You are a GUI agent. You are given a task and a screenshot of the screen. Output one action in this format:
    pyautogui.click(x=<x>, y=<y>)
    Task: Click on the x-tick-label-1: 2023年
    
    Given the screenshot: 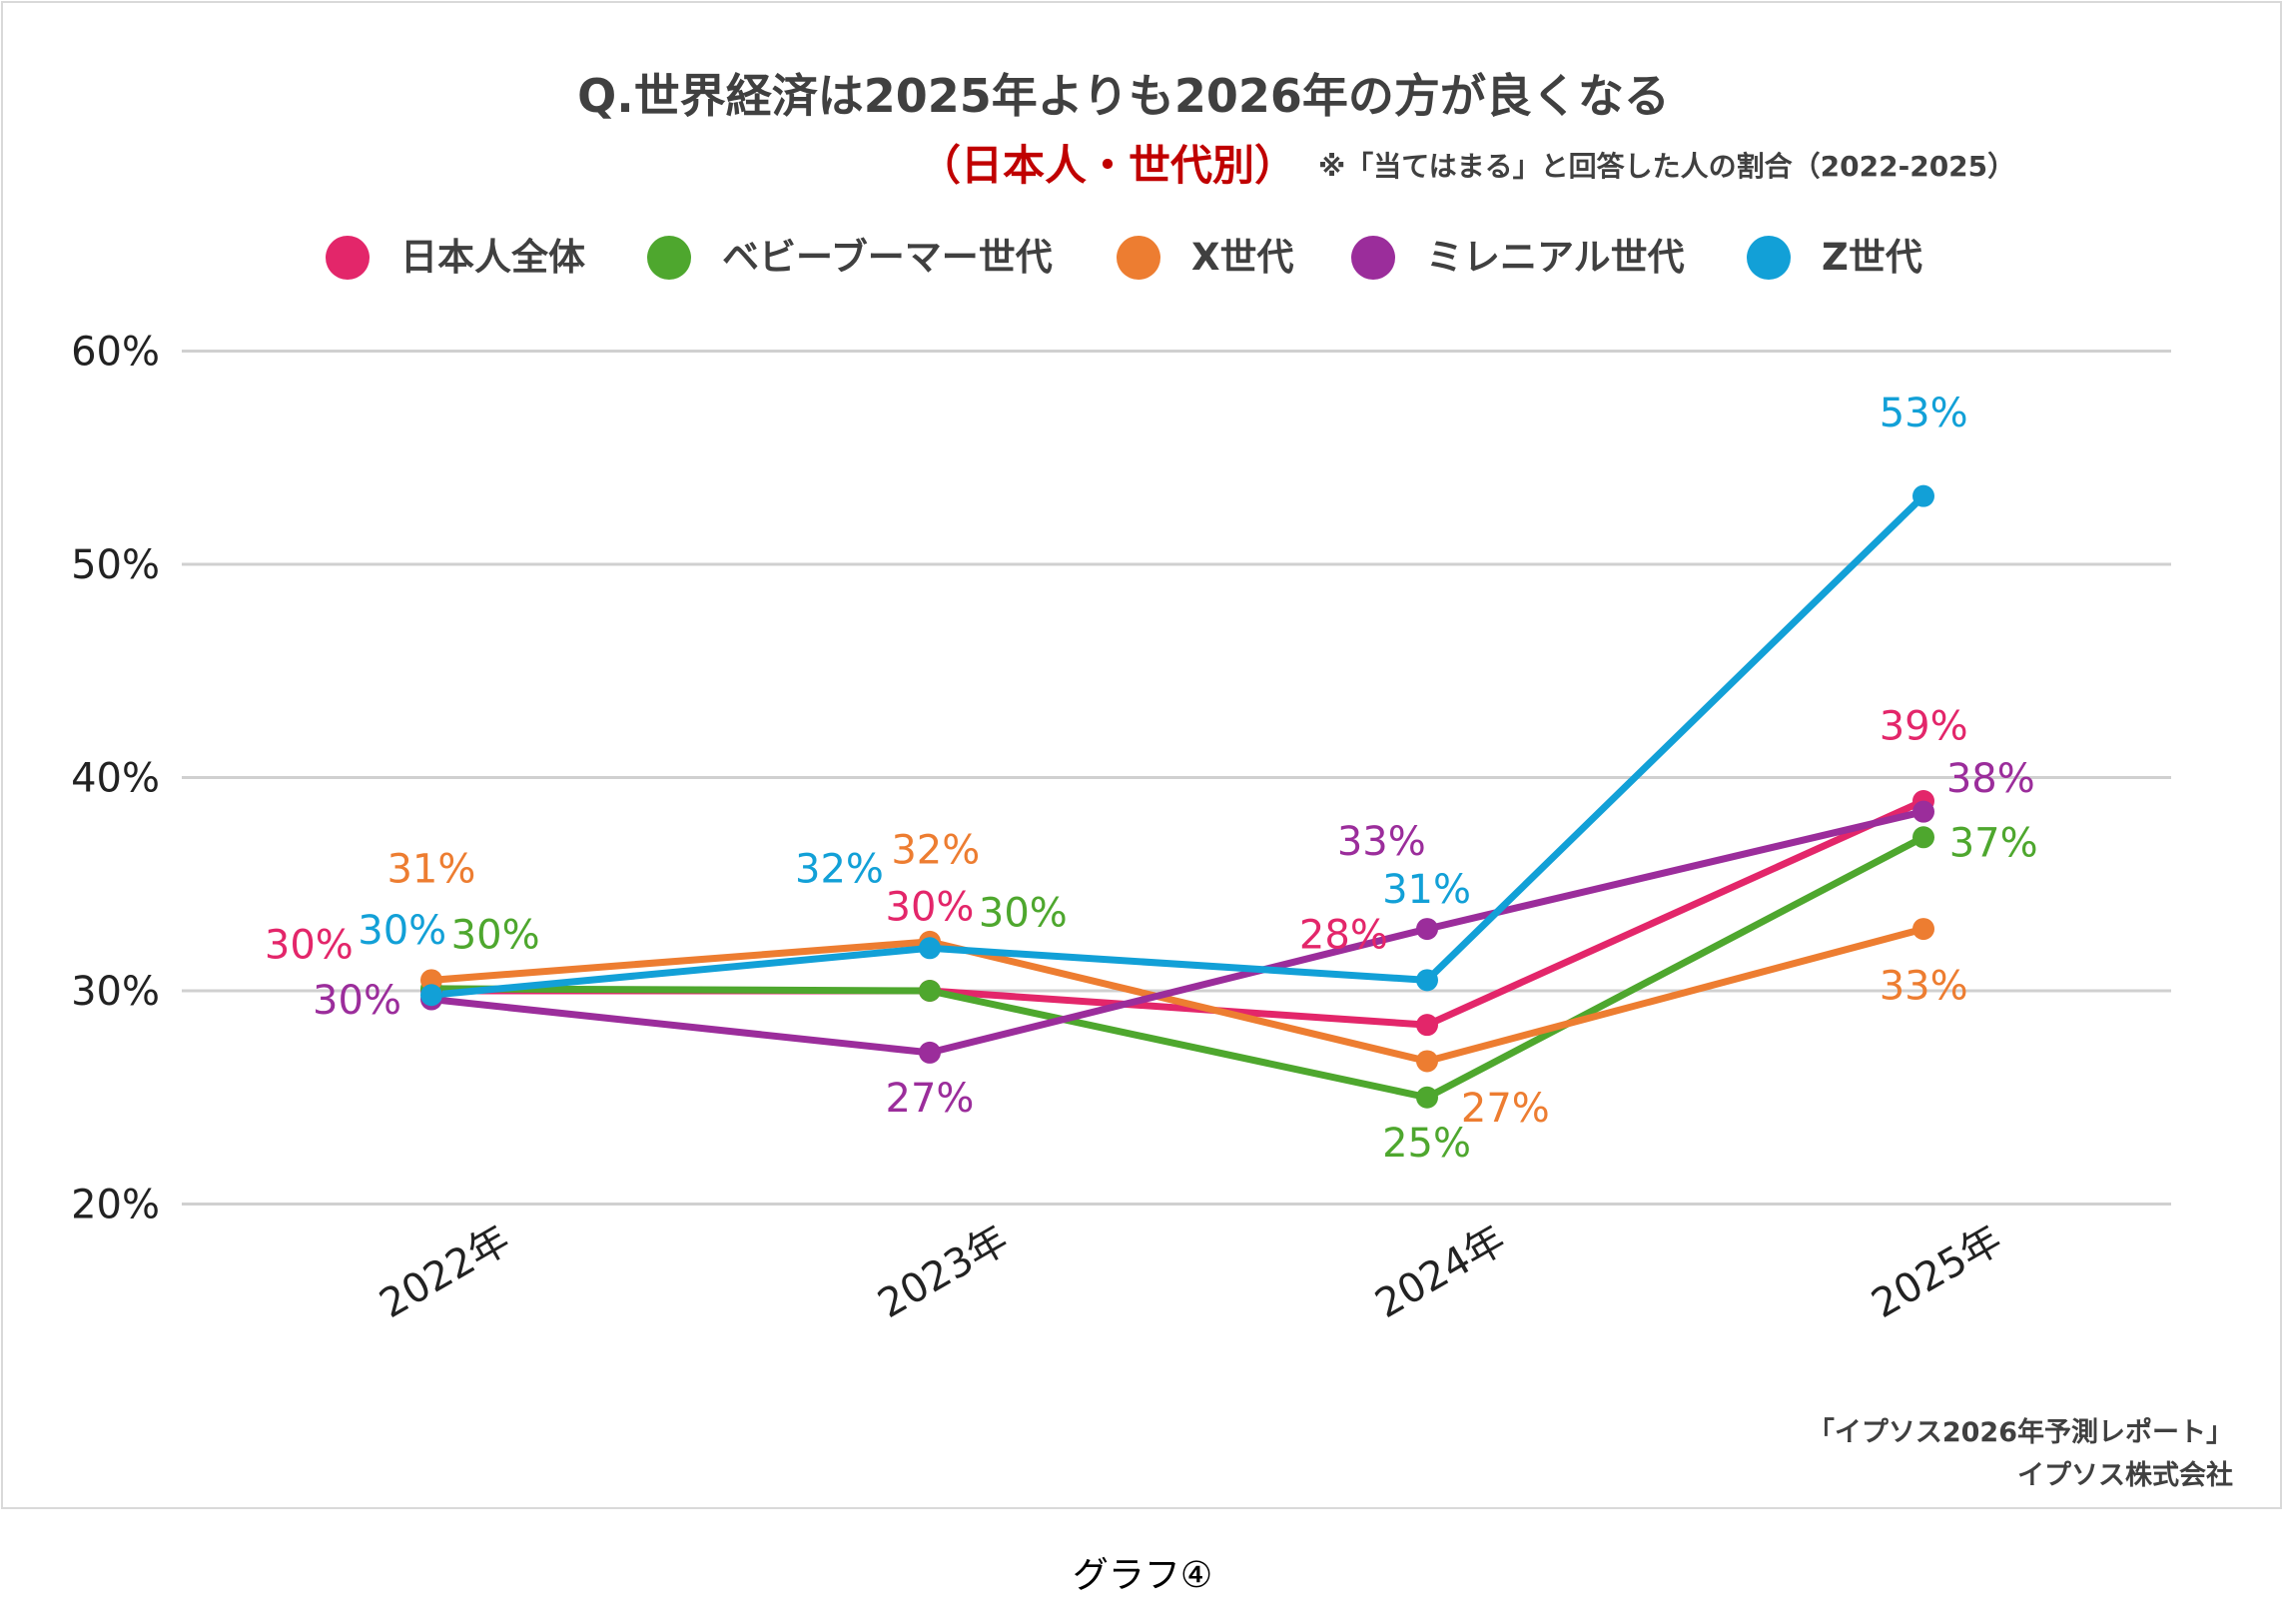 What is the action you would take?
    pyautogui.click(x=944, y=1272)
    